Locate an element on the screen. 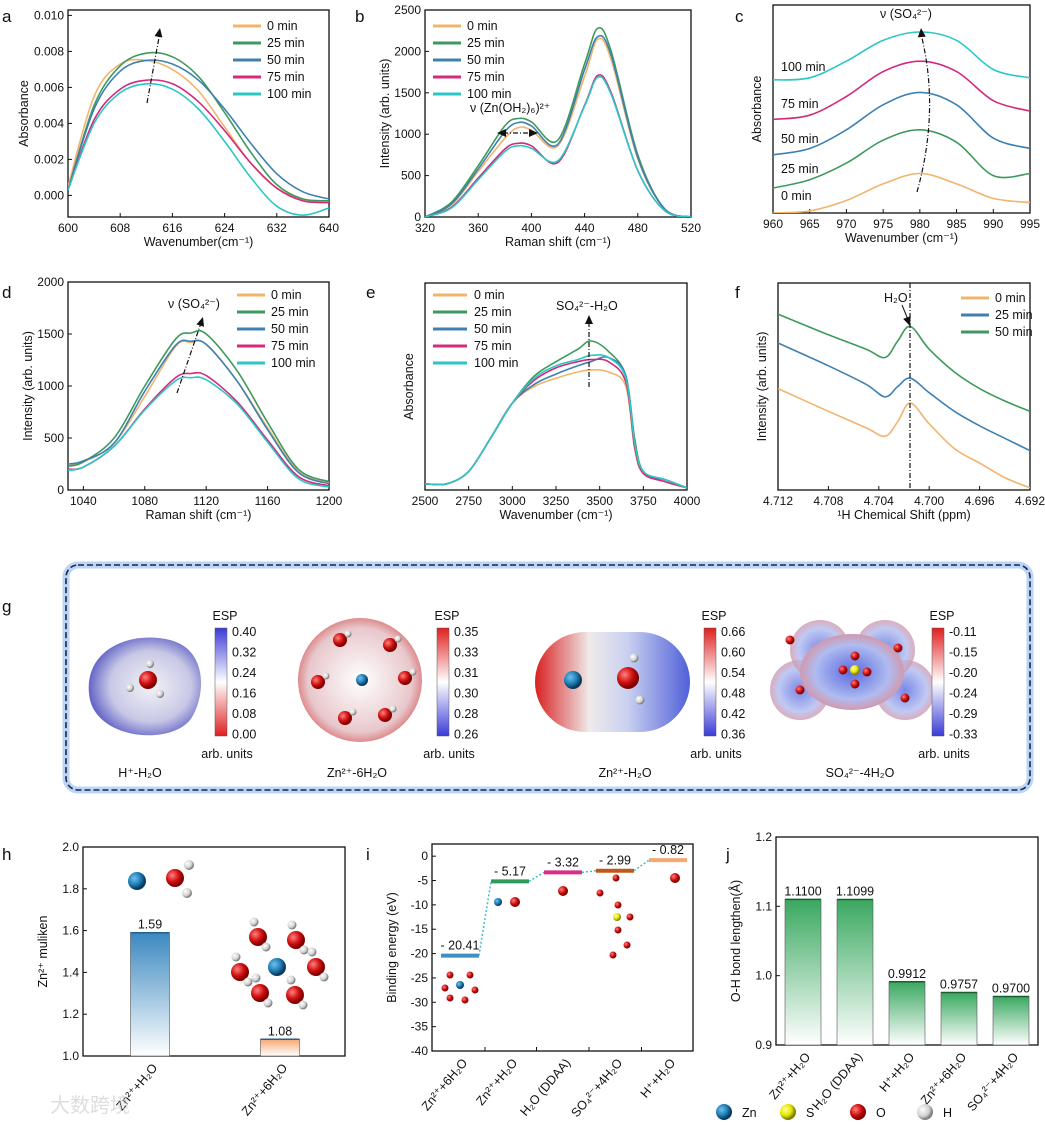 The image size is (1045, 1125). legend-label: 75 min is located at coordinates (493, 346).